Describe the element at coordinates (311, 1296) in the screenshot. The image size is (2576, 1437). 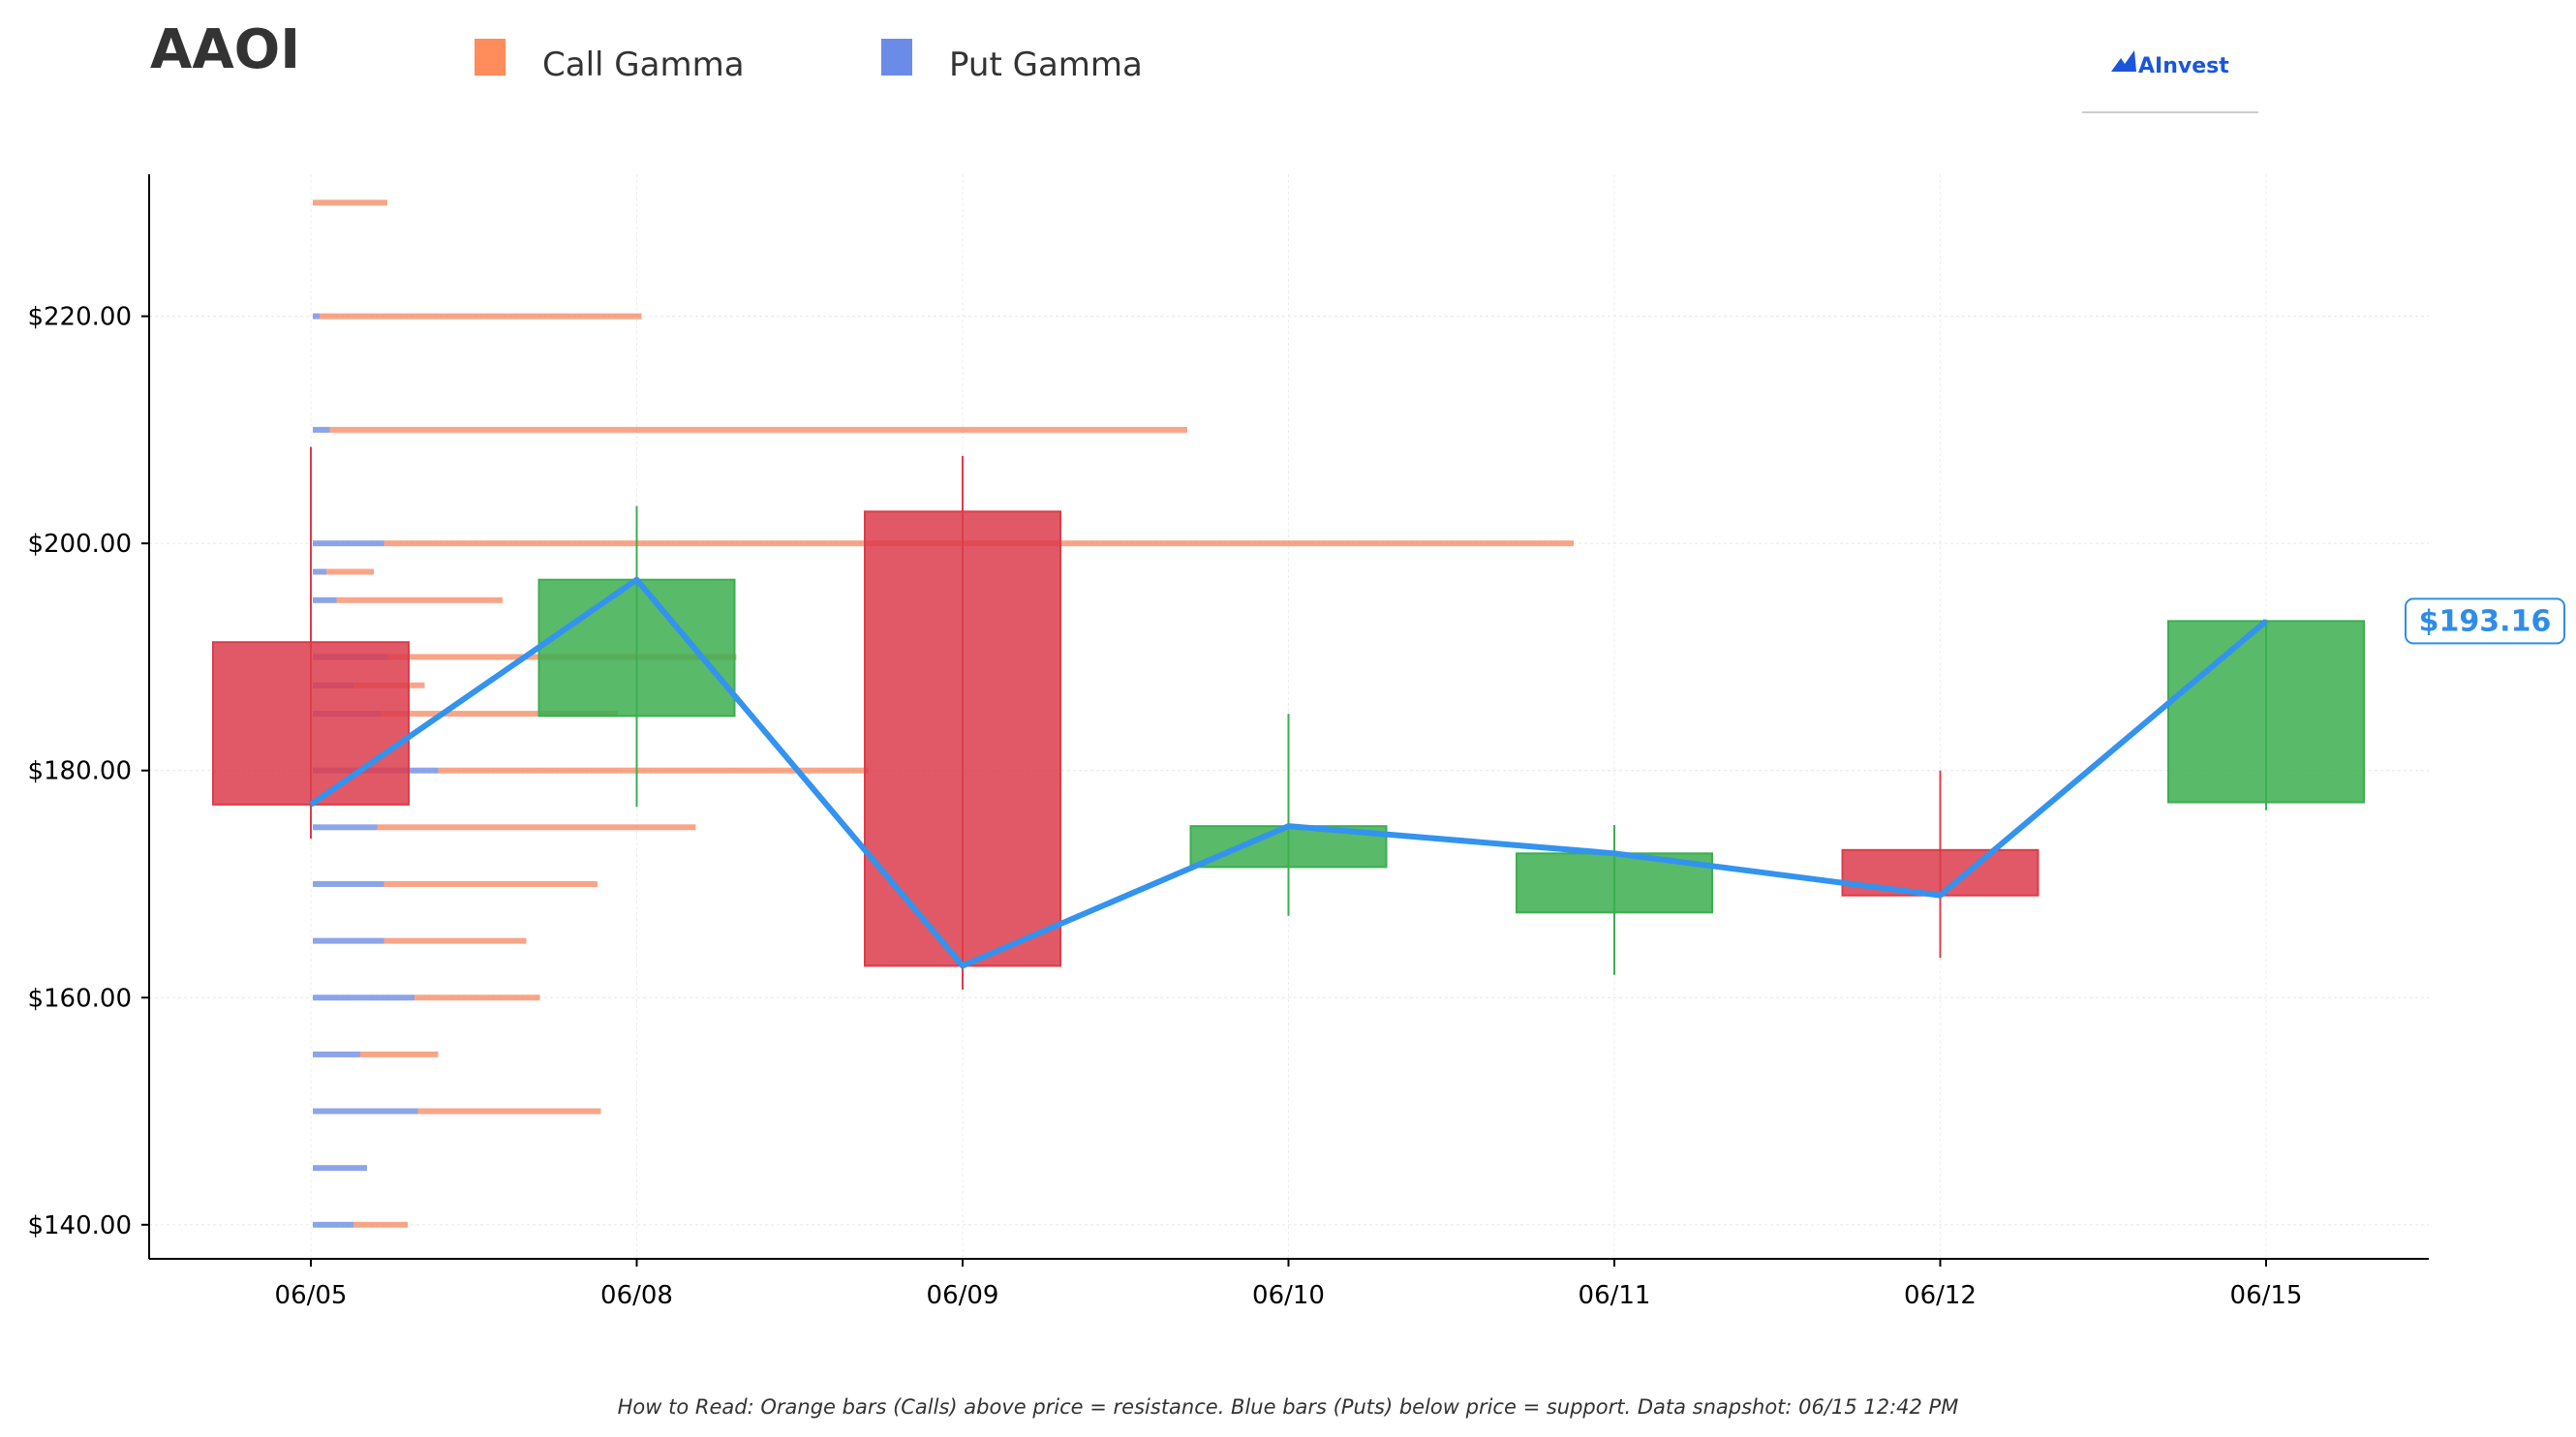
I see `x-tick-label: 06/05` at that location.